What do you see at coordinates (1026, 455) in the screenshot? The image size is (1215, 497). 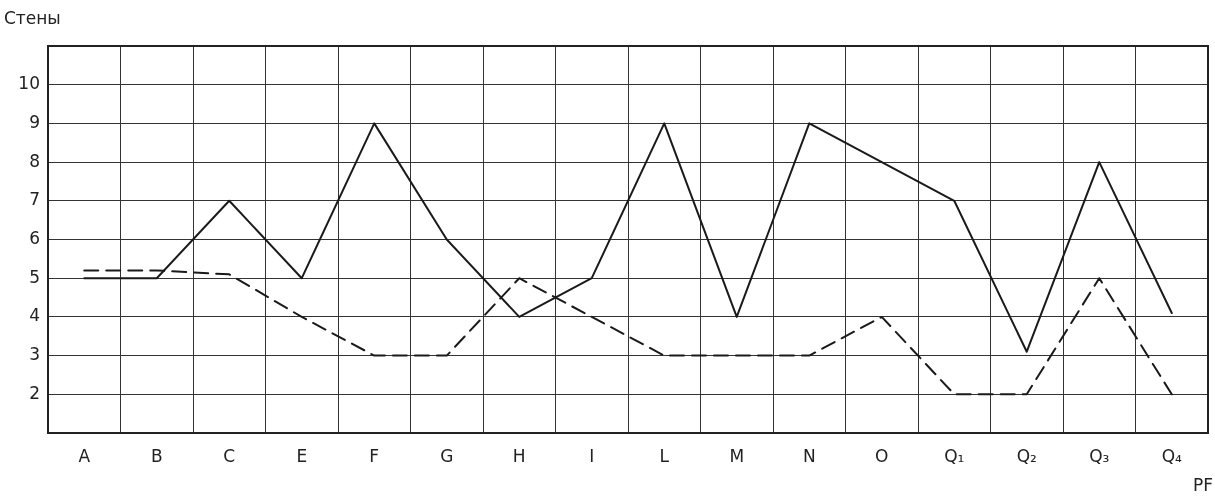 I see `x-tick-label: Q₂` at bounding box center [1026, 455].